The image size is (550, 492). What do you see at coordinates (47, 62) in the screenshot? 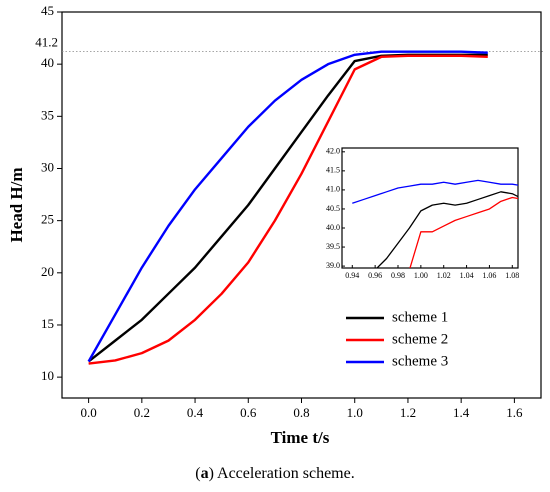
I see `y-tick-label: 40` at bounding box center [47, 62].